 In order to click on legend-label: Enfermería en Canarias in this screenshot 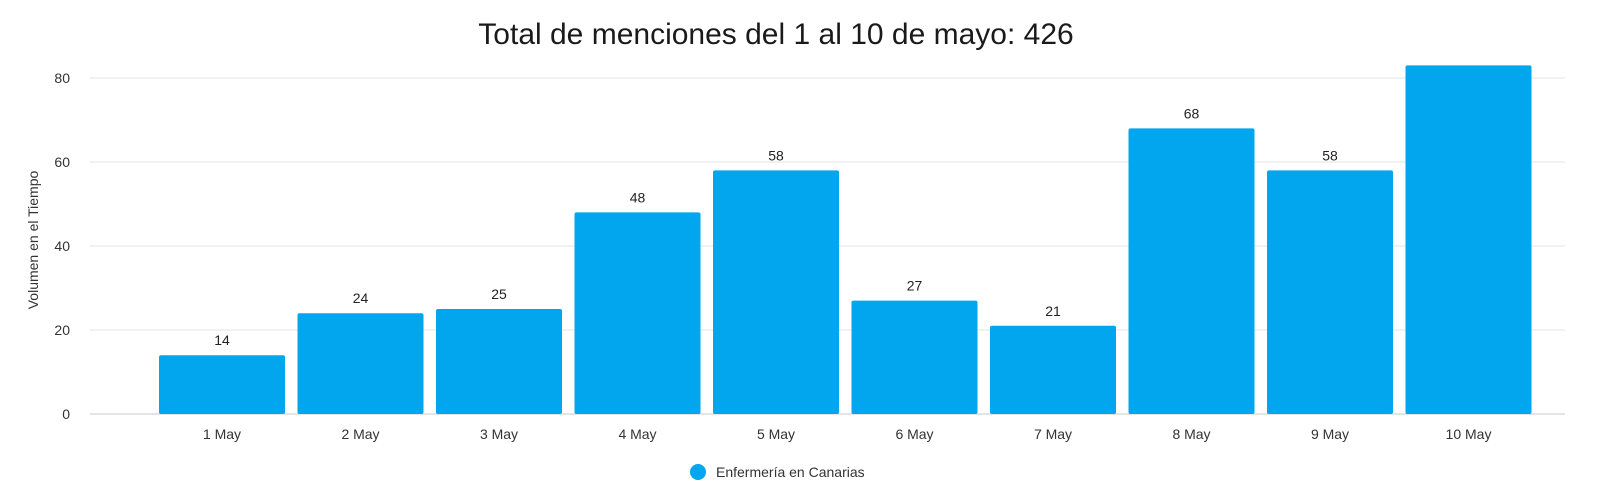, I will do `click(790, 472)`.